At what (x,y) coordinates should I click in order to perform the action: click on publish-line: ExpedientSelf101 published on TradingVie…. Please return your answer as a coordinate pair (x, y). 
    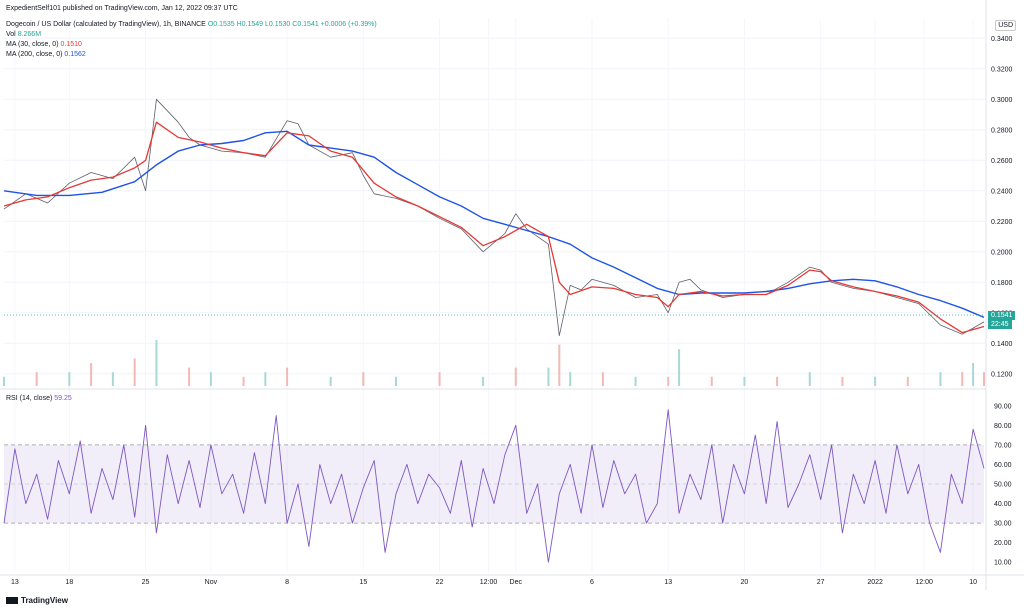
    Looking at the image, I should click on (122, 8).